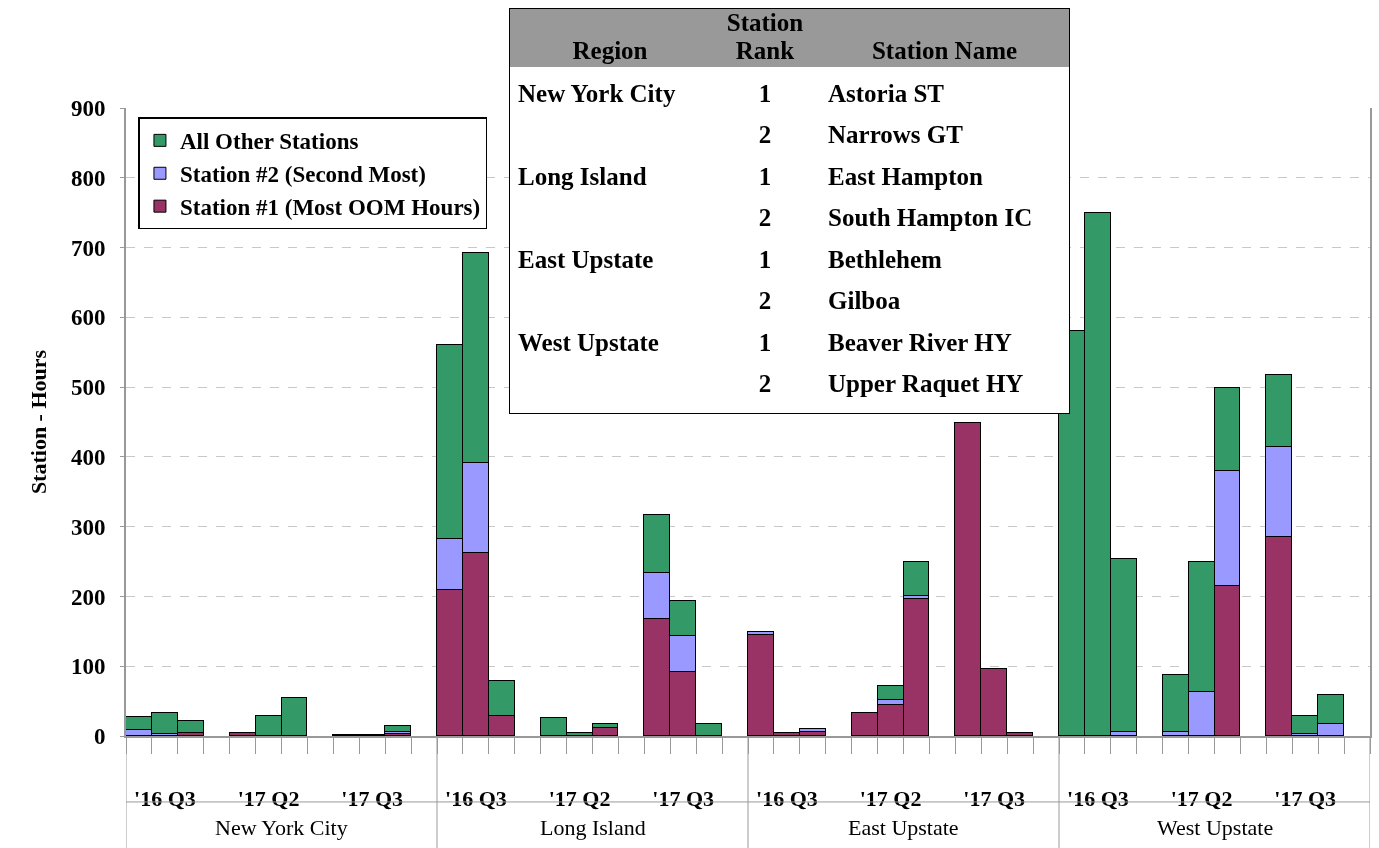 Image resolution: width=1379 pixels, height=848 pixels. Describe the element at coordinates (610, 51) in the screenshot. I see `text: Region` at that location.